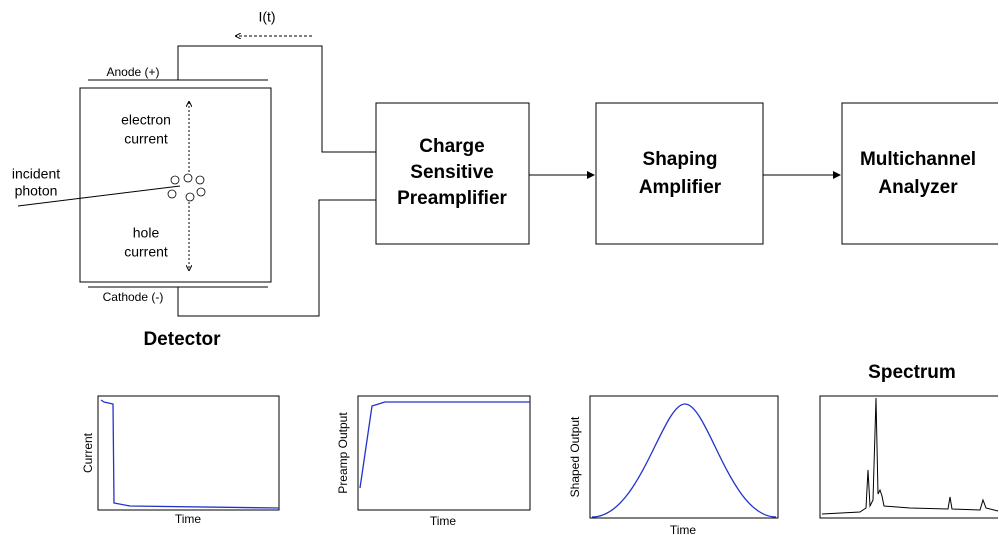 The image size is (999, 535). I want to click on hole-label: current, so click(146, 252).